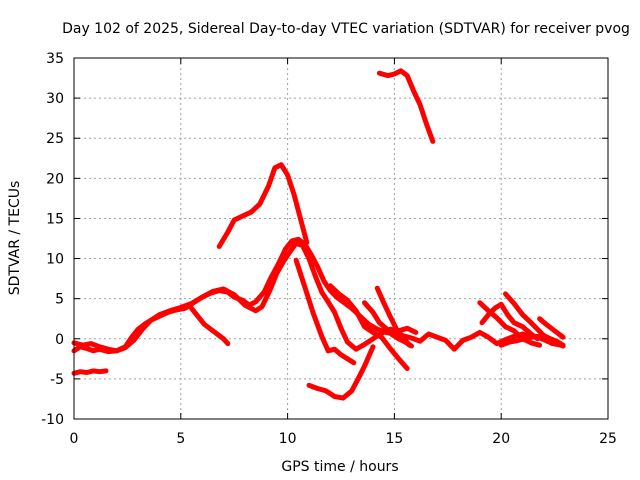 The height and width of the screenshot is (480, 640). Describe the element at coordinates (55, 219) in the screenshot. I see `y-tick-label: 15` at that location.